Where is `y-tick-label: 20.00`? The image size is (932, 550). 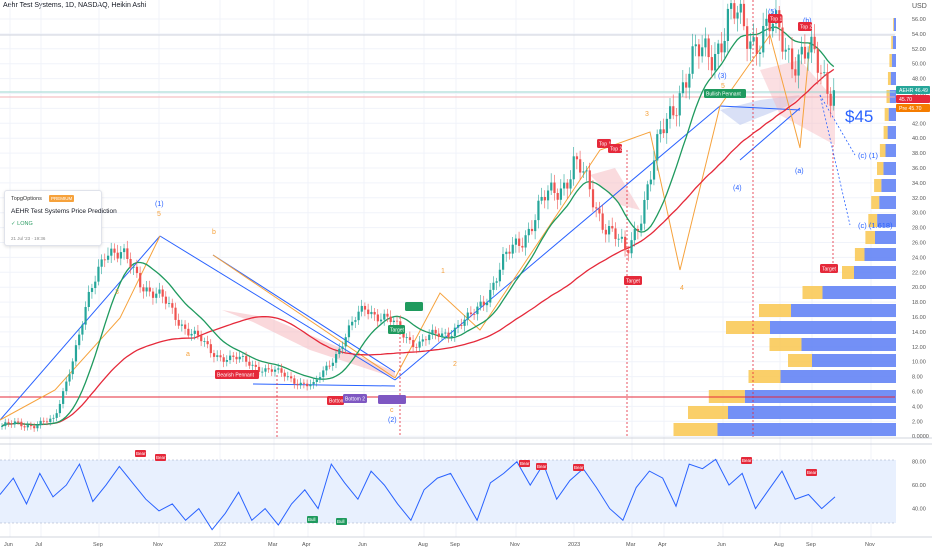
y-tick-label: 20.00 is located at coordinates (919, 288).